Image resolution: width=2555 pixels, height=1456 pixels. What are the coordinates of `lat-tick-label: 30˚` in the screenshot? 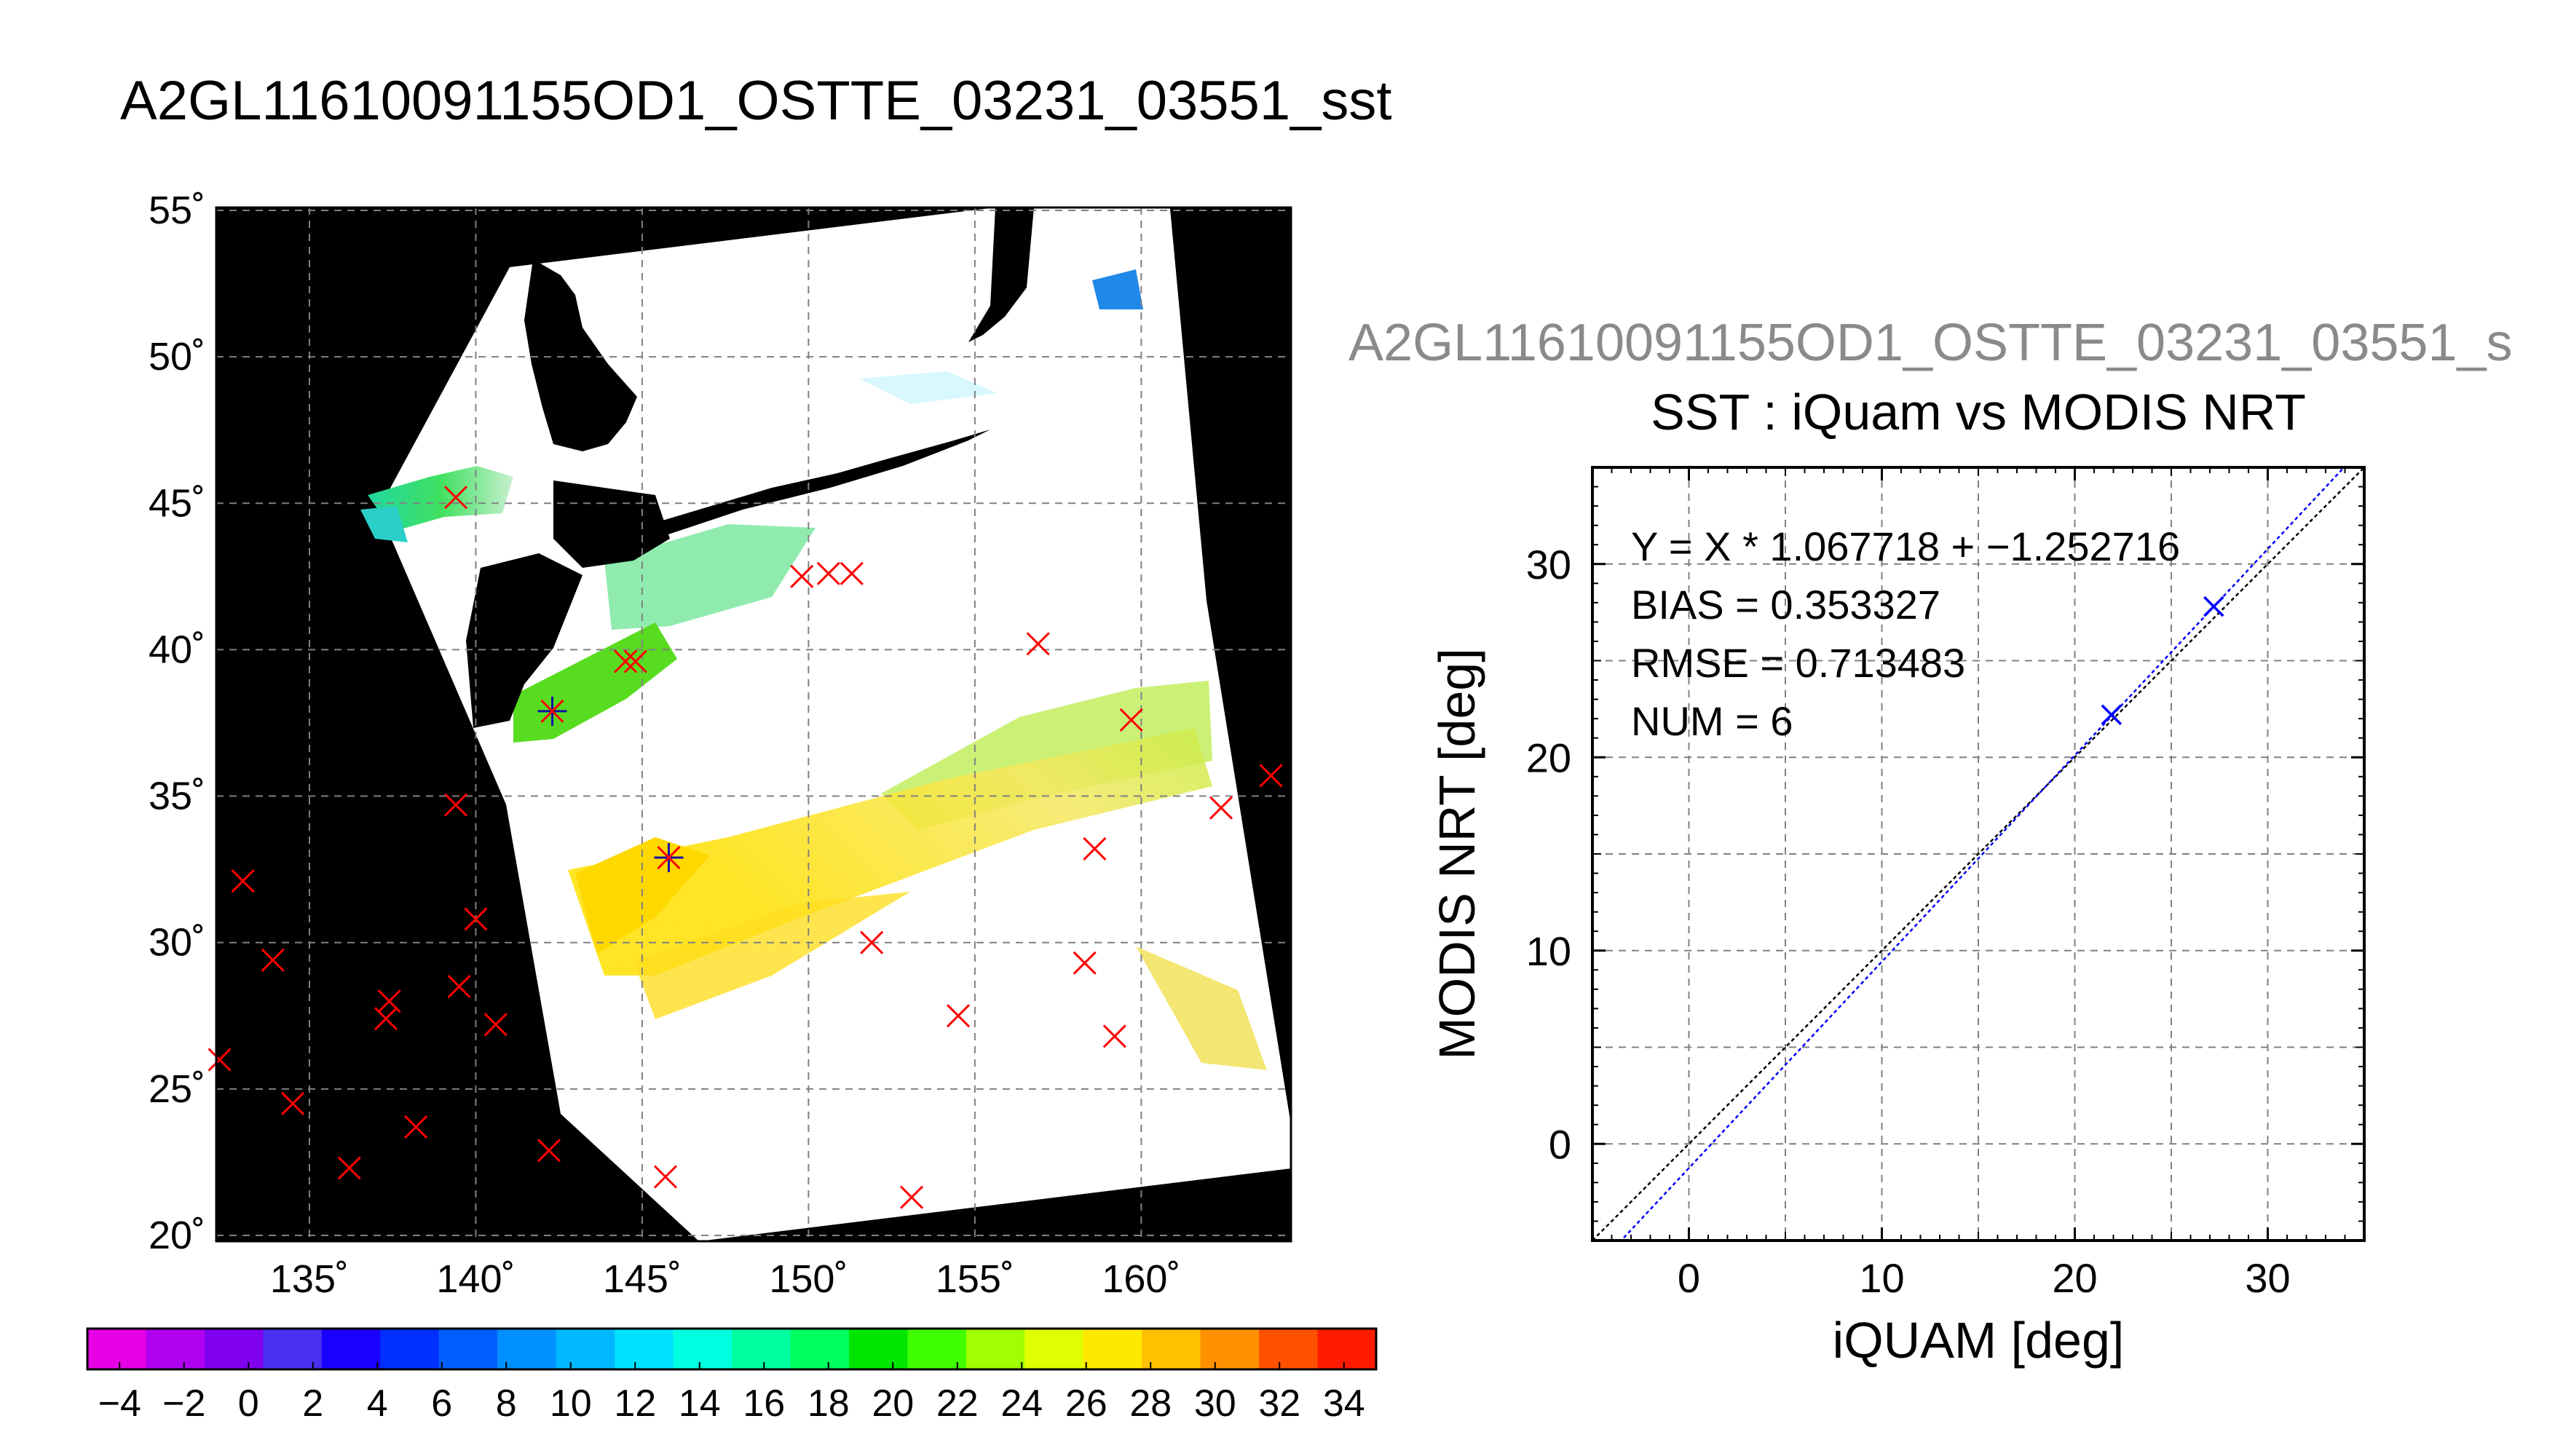 It's located at (177, 943).